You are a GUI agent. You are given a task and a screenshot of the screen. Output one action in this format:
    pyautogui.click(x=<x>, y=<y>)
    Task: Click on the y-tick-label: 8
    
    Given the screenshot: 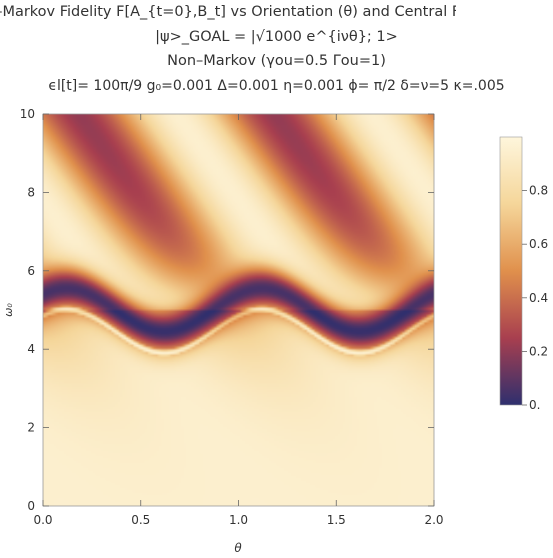 What is the action you would take?
    pyautogui.click(x=31, y=192)
    